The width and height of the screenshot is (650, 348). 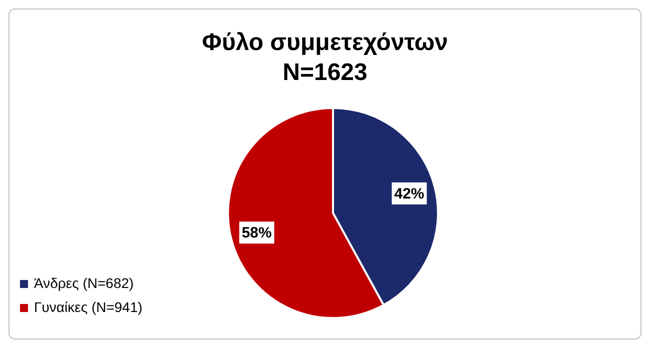 What do you see at coordinates (325, 42) in the screenshot?
I see `chart-title: Φύλο συμμετεχόντων` at bounding box center [325, 42].